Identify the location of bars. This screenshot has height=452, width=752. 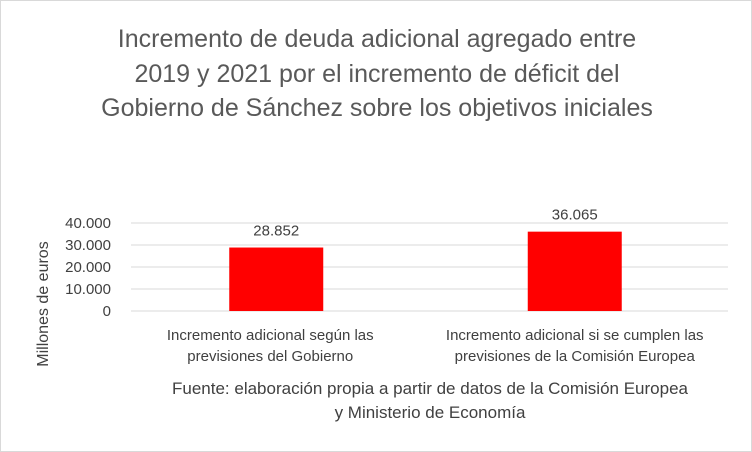
(425, 271).